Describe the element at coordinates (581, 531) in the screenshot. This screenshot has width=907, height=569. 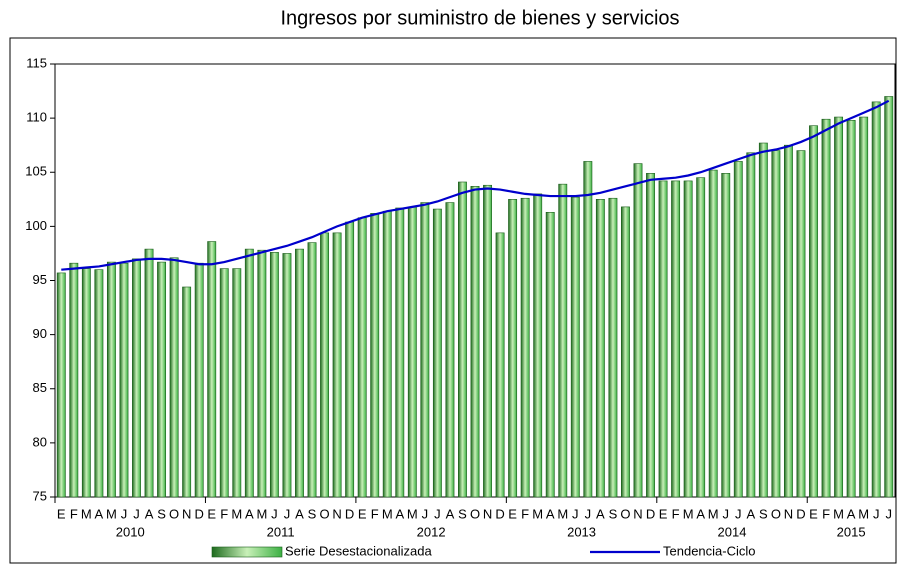
I see `year-label: 2013` at that location.